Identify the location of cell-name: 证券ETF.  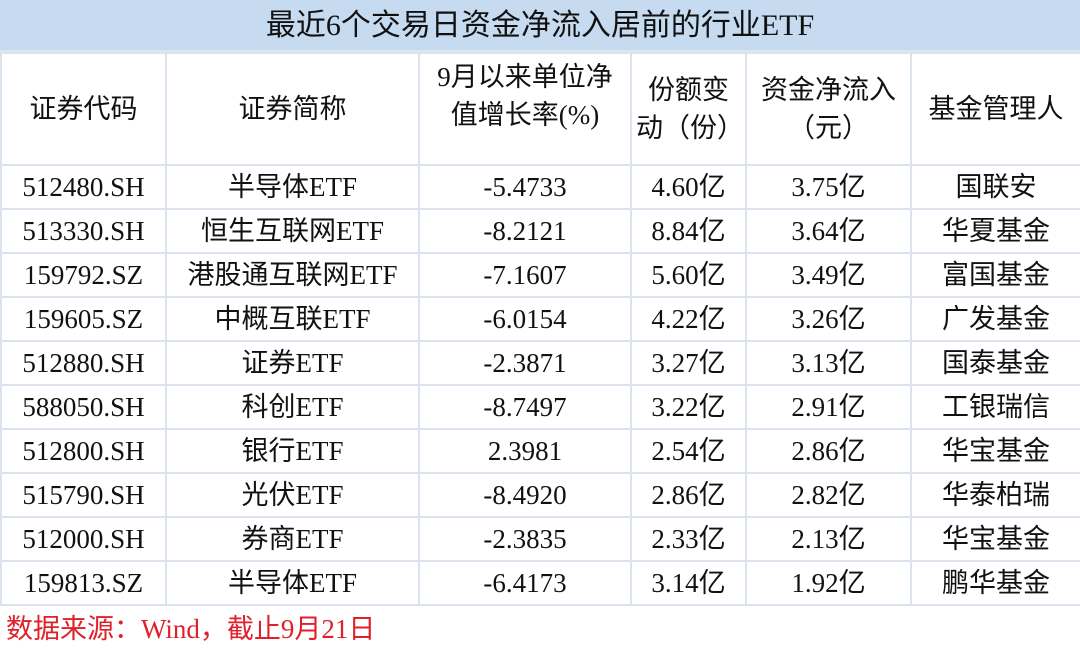
(292, 363).